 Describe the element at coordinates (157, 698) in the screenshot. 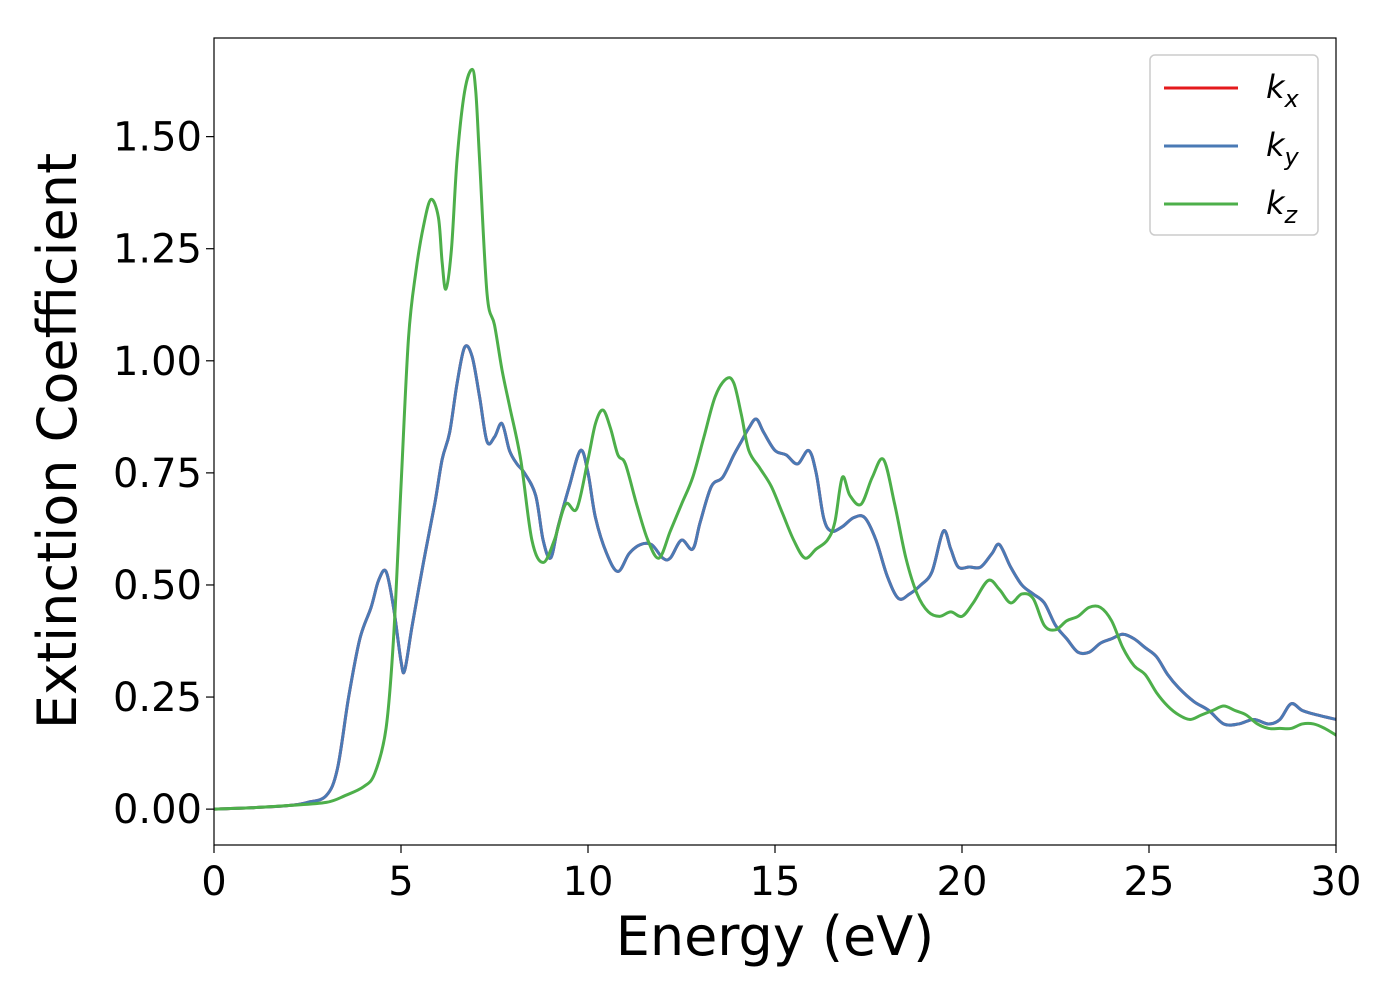

I see `y-tick-label: 0.25` at that location.